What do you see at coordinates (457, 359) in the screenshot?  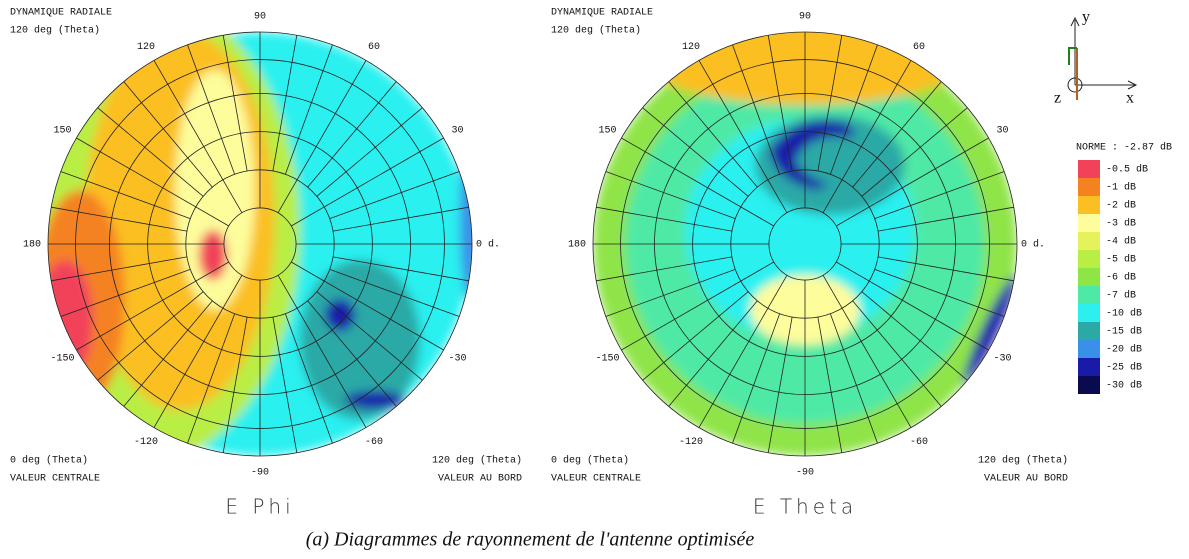 I see `angle-label: -30` at bounding box center [457, 359].